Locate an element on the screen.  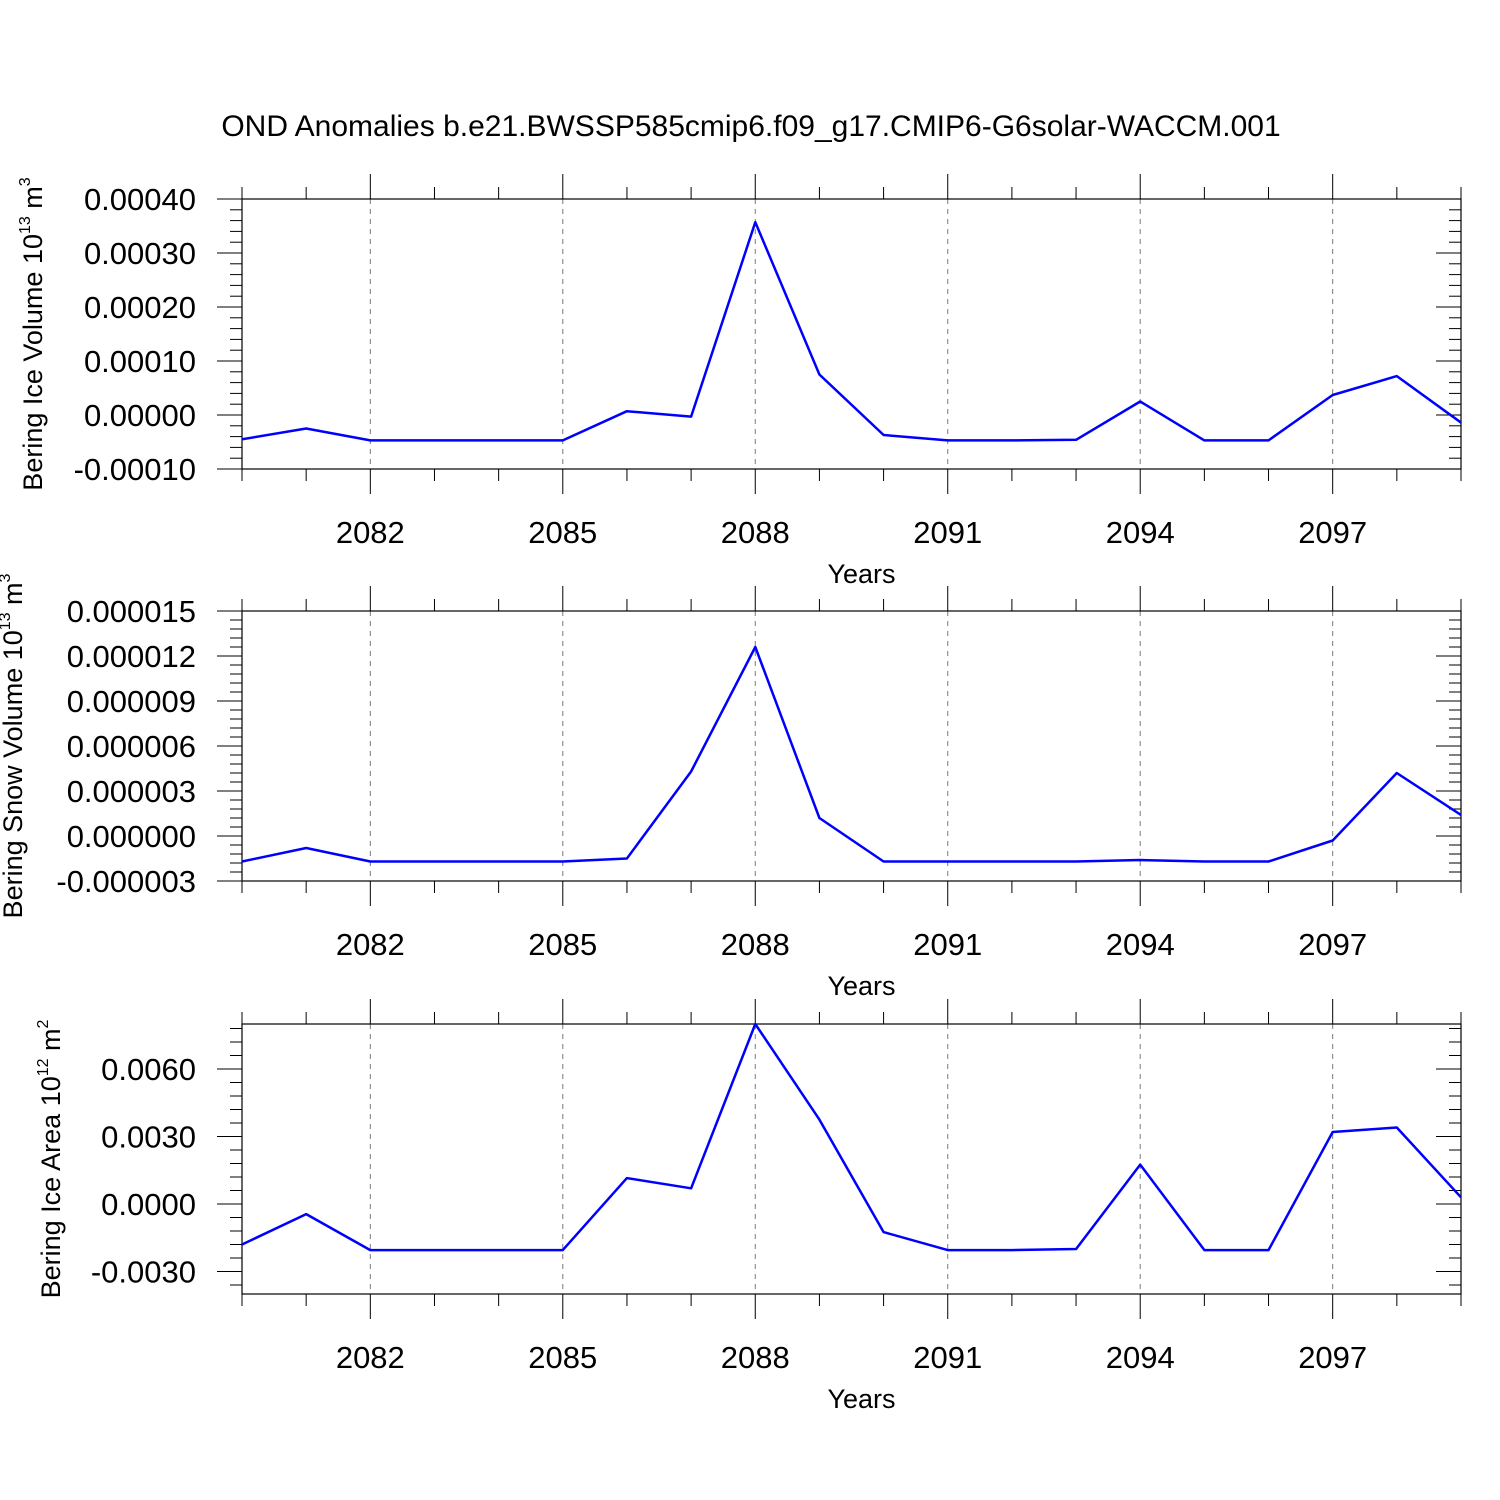
y-axis-label: Bering Ice Area 1012 m2 is located at coordinates (50, 1158).